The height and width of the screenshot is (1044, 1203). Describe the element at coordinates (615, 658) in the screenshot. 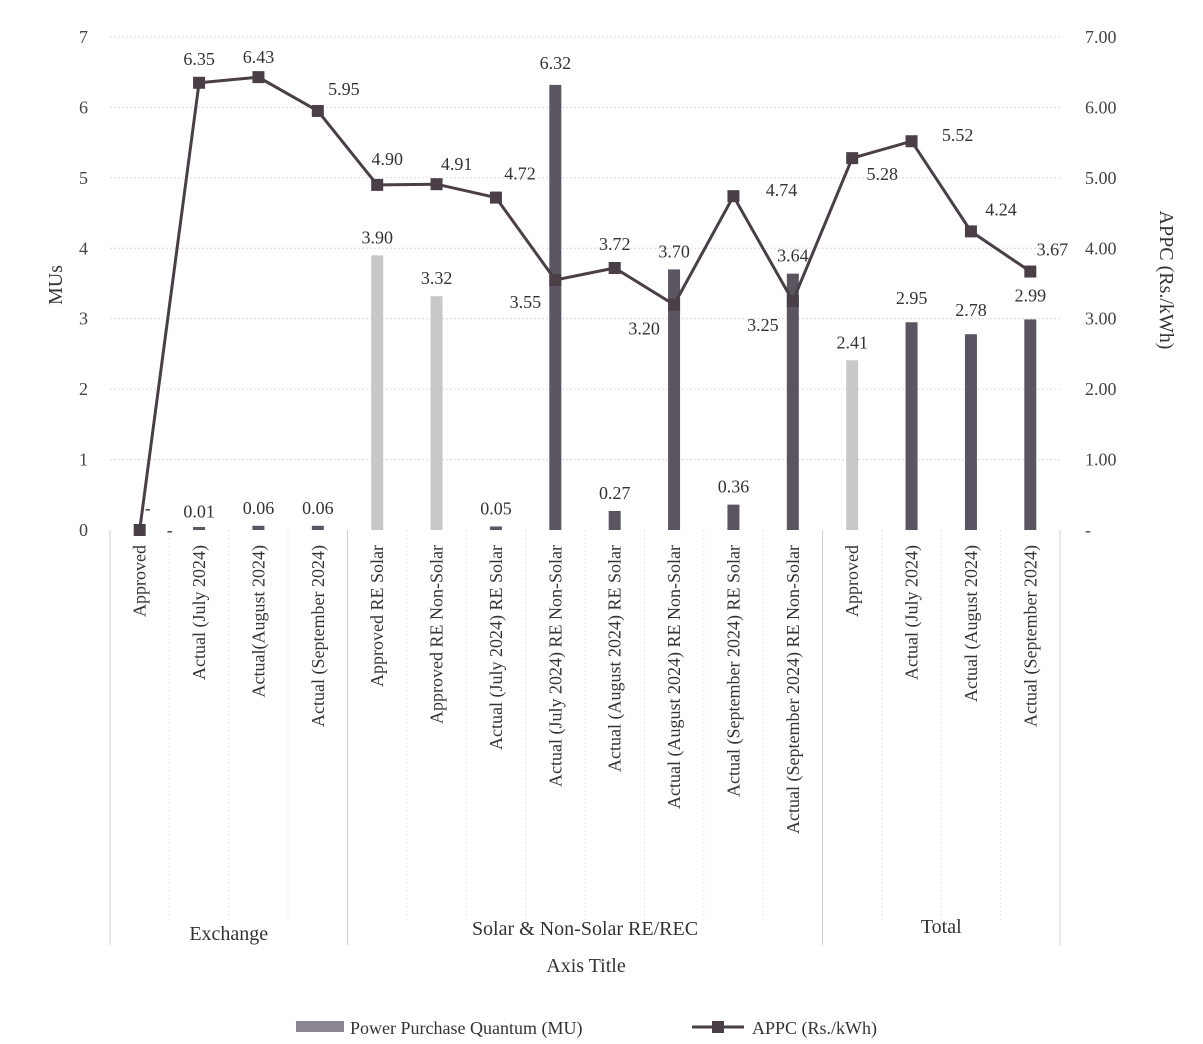

I see `category-label: Actual (August 2024) RE Solar` at that location.